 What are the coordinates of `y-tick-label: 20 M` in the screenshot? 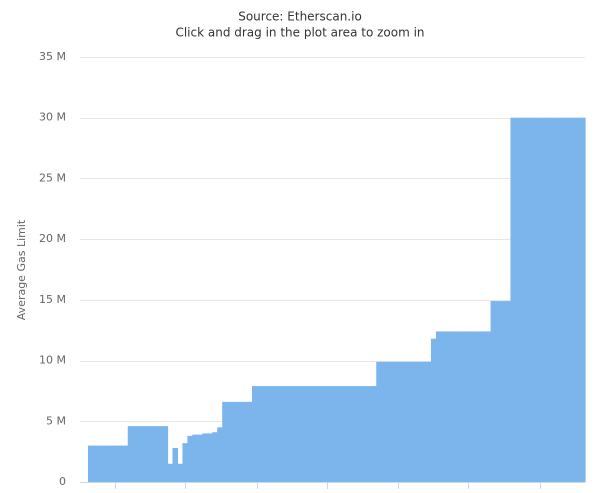 It's located at (52, 238).